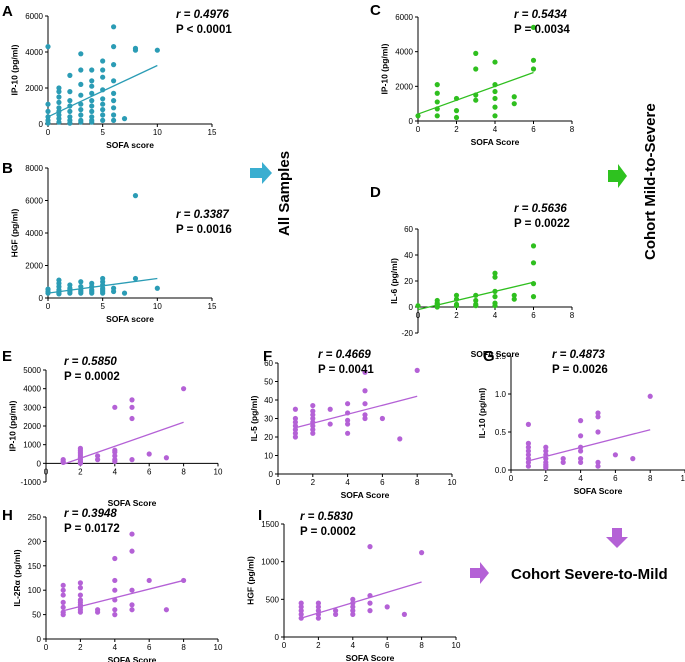 This screenshot has height=662, width=685. I want to click on y-tick-label: 1.0, so click(501, 394).